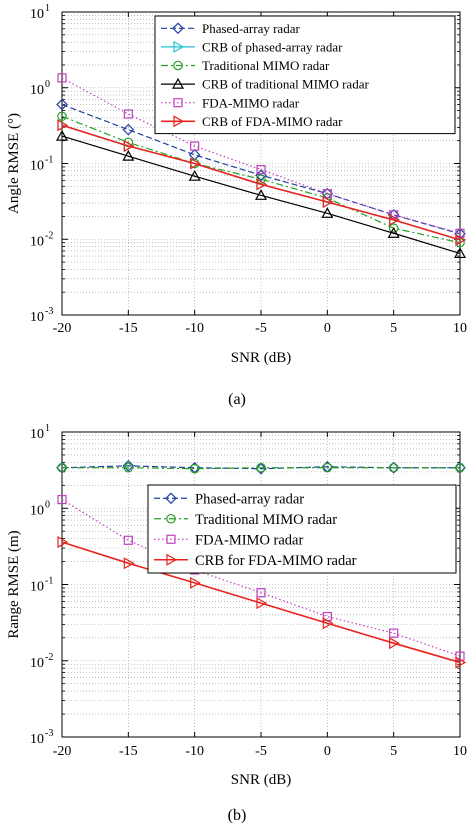 This screenshot has height=829, width=474. What do you see at coordinates (272, 46) in the screenshot?
I see `legend-label: CRB of phased-array radar` at bounding box center [272, 46].